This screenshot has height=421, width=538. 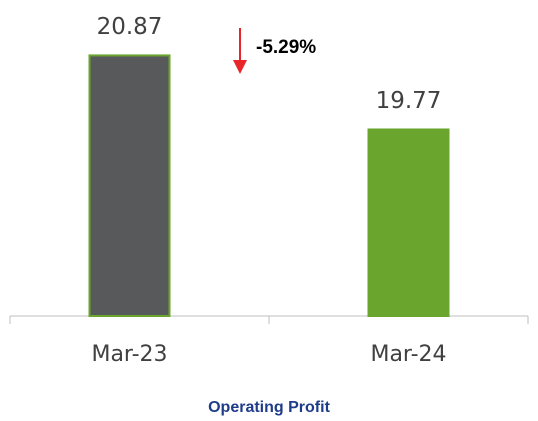 I want to click on chart-title: Operating Profit, so click(x=269, y=407).